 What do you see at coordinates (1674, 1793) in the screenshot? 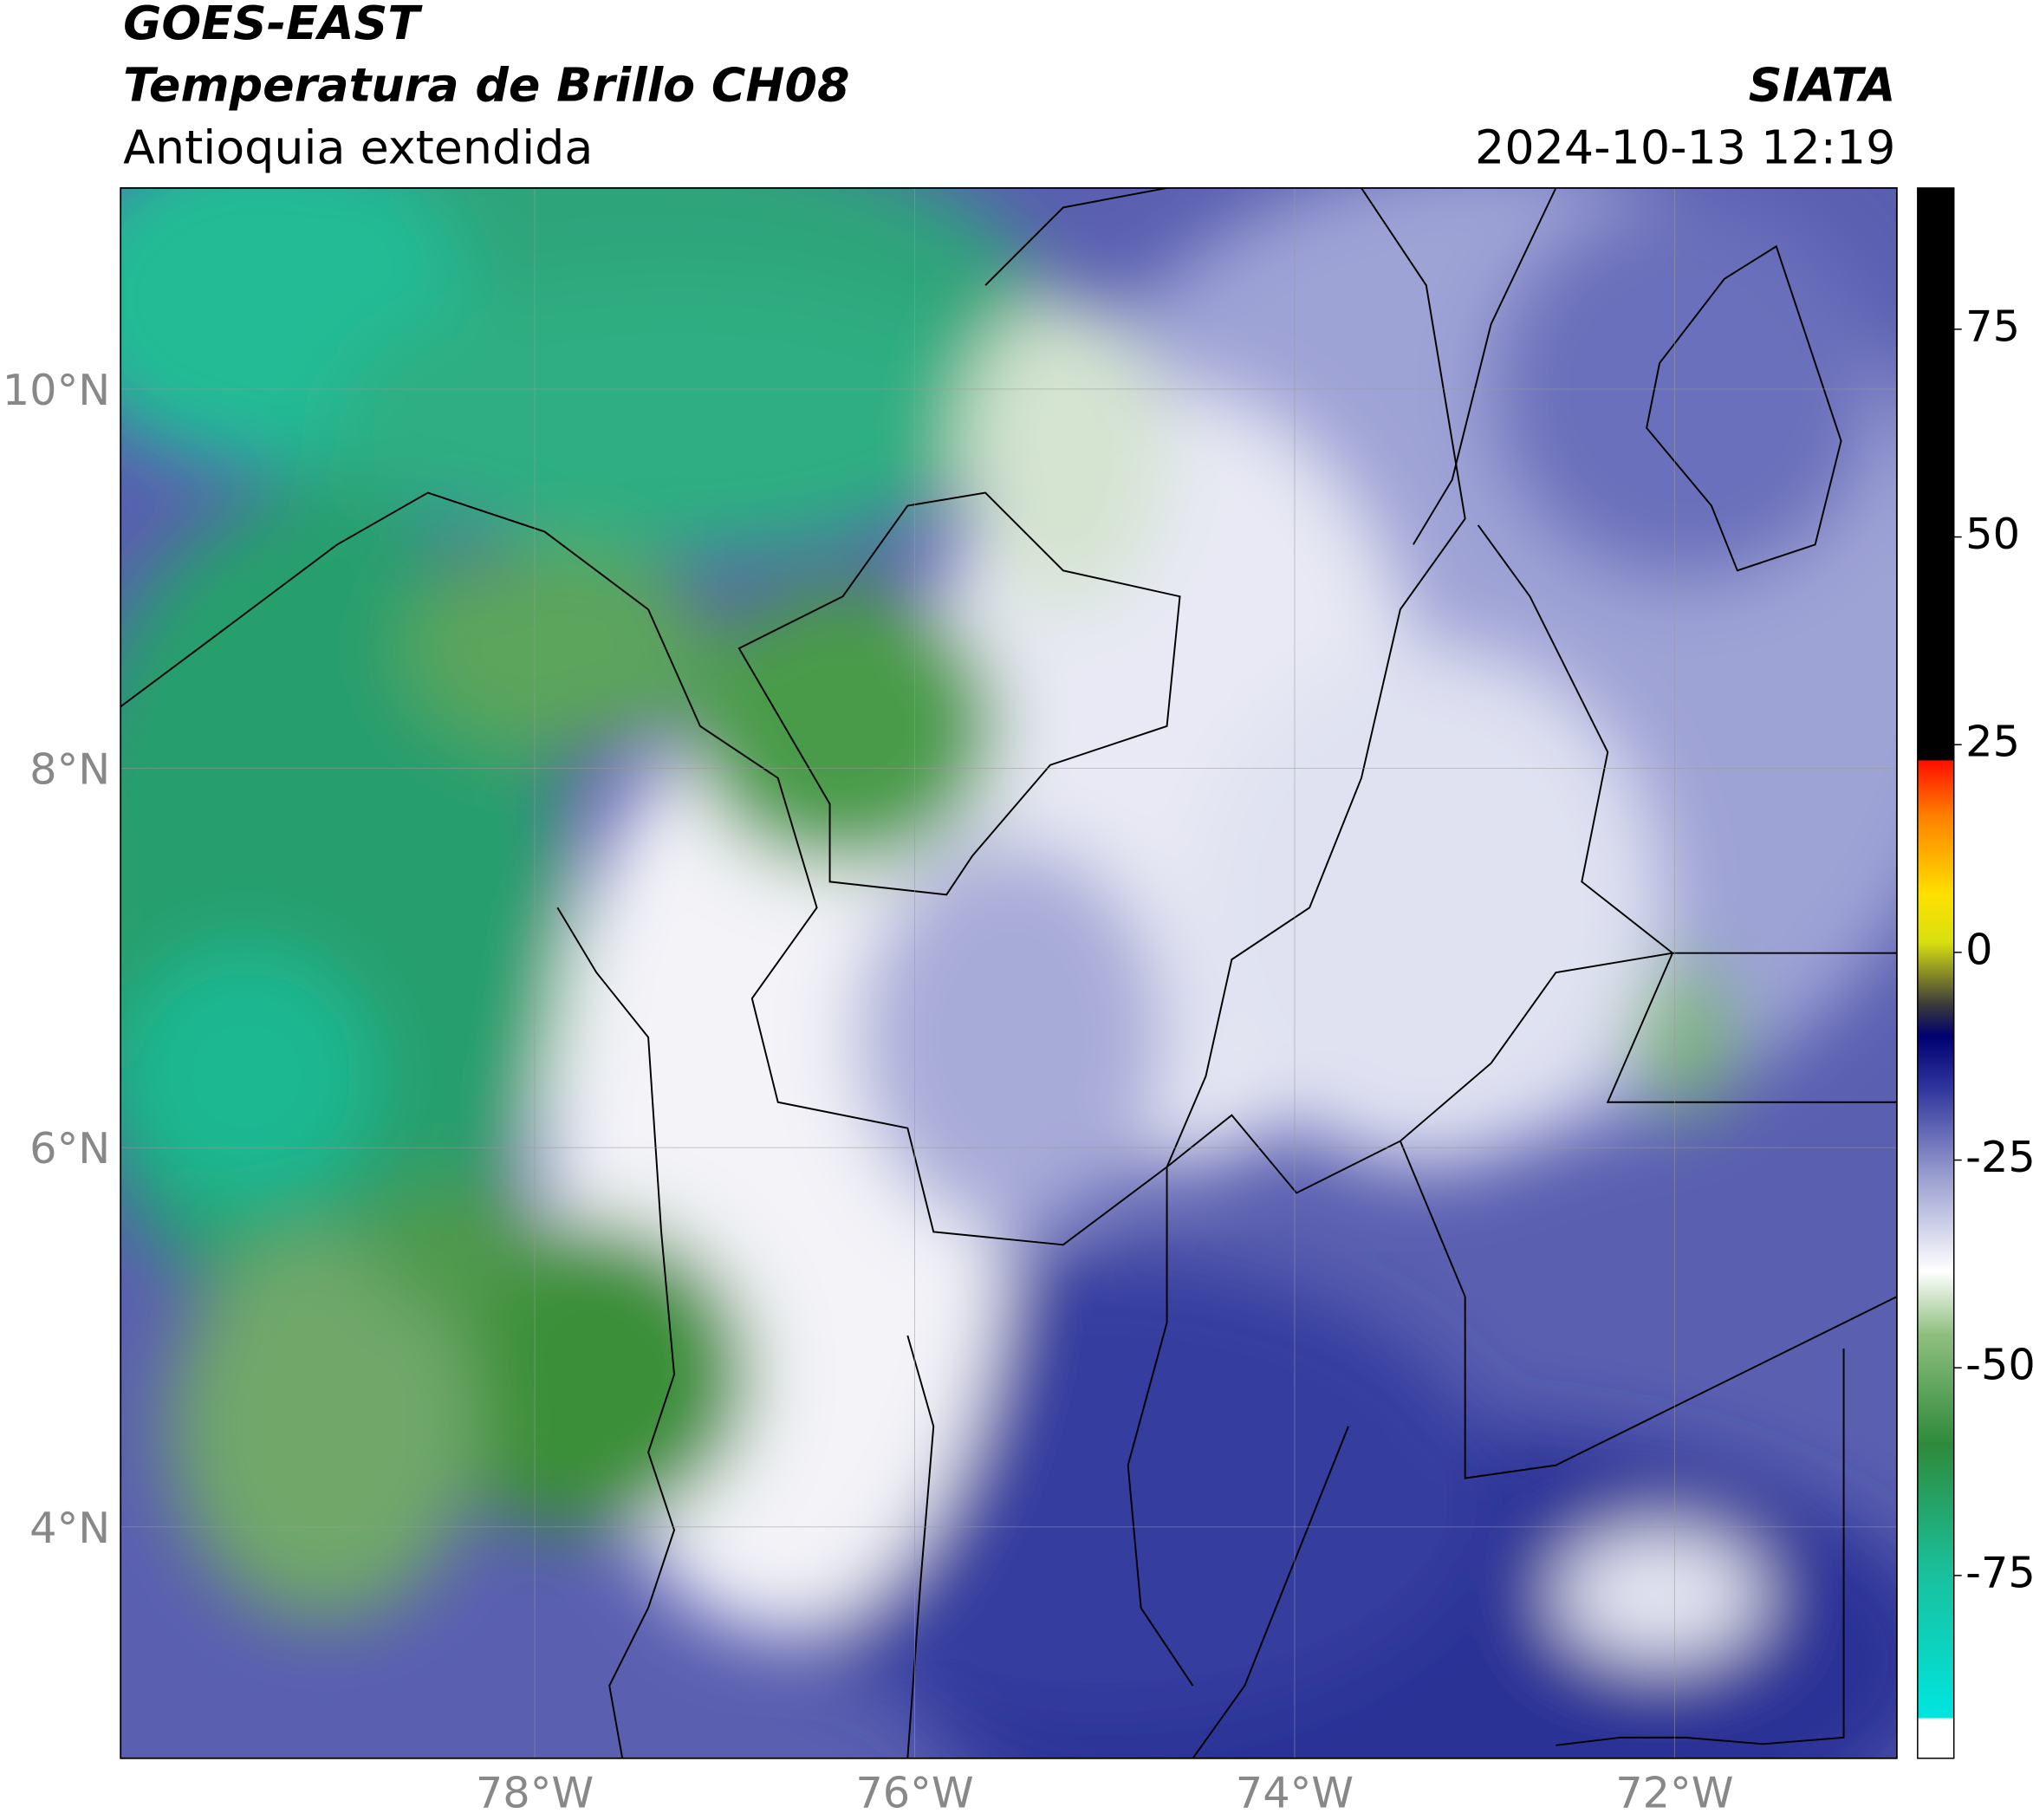
I see `lon-tick-label: 72°W` at bounding box center [1674, 1793].